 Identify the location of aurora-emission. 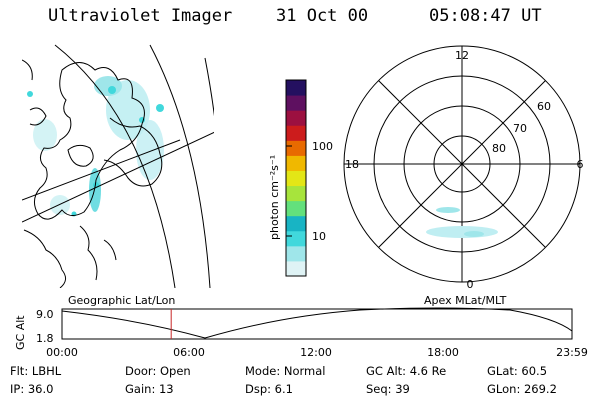
(95, 146).